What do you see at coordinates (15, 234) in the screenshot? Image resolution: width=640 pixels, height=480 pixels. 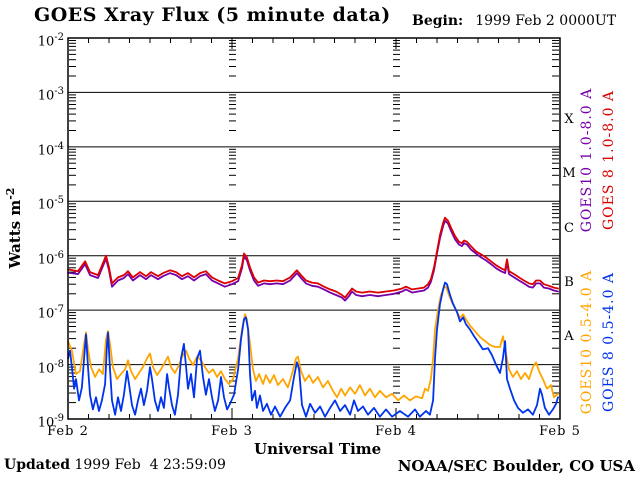 I see `y-axis-title-text: Watts m` at bounding box center [15, 234].